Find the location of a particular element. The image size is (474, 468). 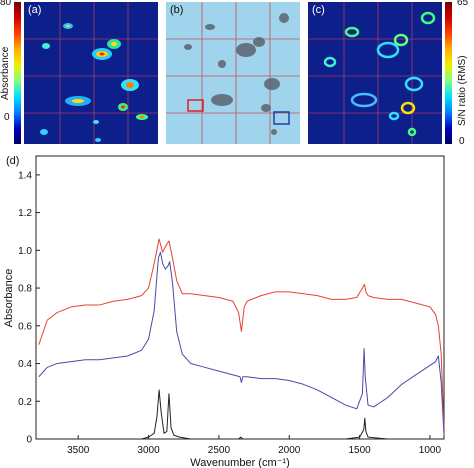

colorbar-right-min: 0 is located at coordinates (462, 141).